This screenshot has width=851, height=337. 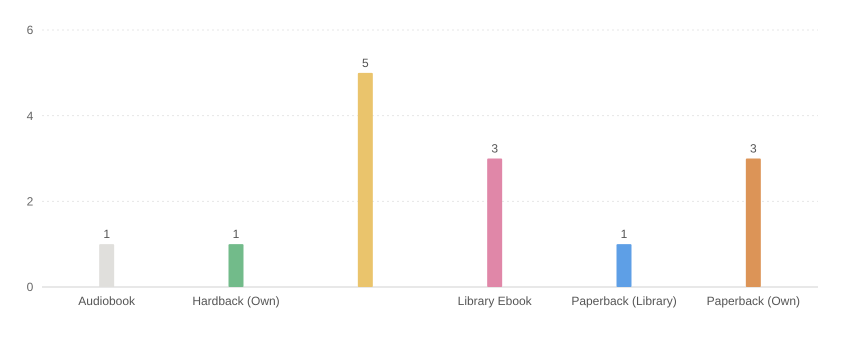 What do you see at coordinates (753, 301) in the screenshot?
I see `x-tick-label: Paperback (Own)` at bounding box center [753, 301].